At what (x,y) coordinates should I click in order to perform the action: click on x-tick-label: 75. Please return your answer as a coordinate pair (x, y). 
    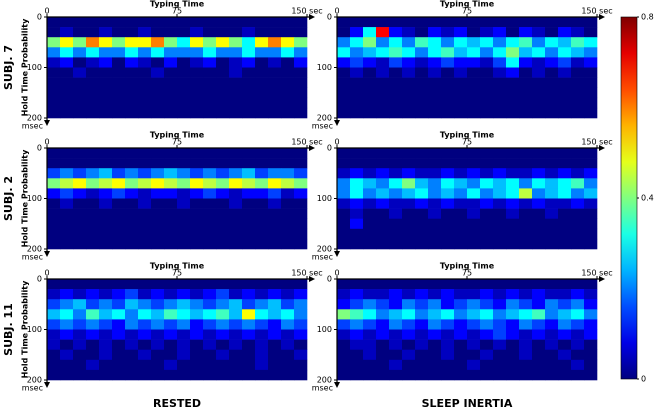
    Looking at the image, I should click on (467, 142).